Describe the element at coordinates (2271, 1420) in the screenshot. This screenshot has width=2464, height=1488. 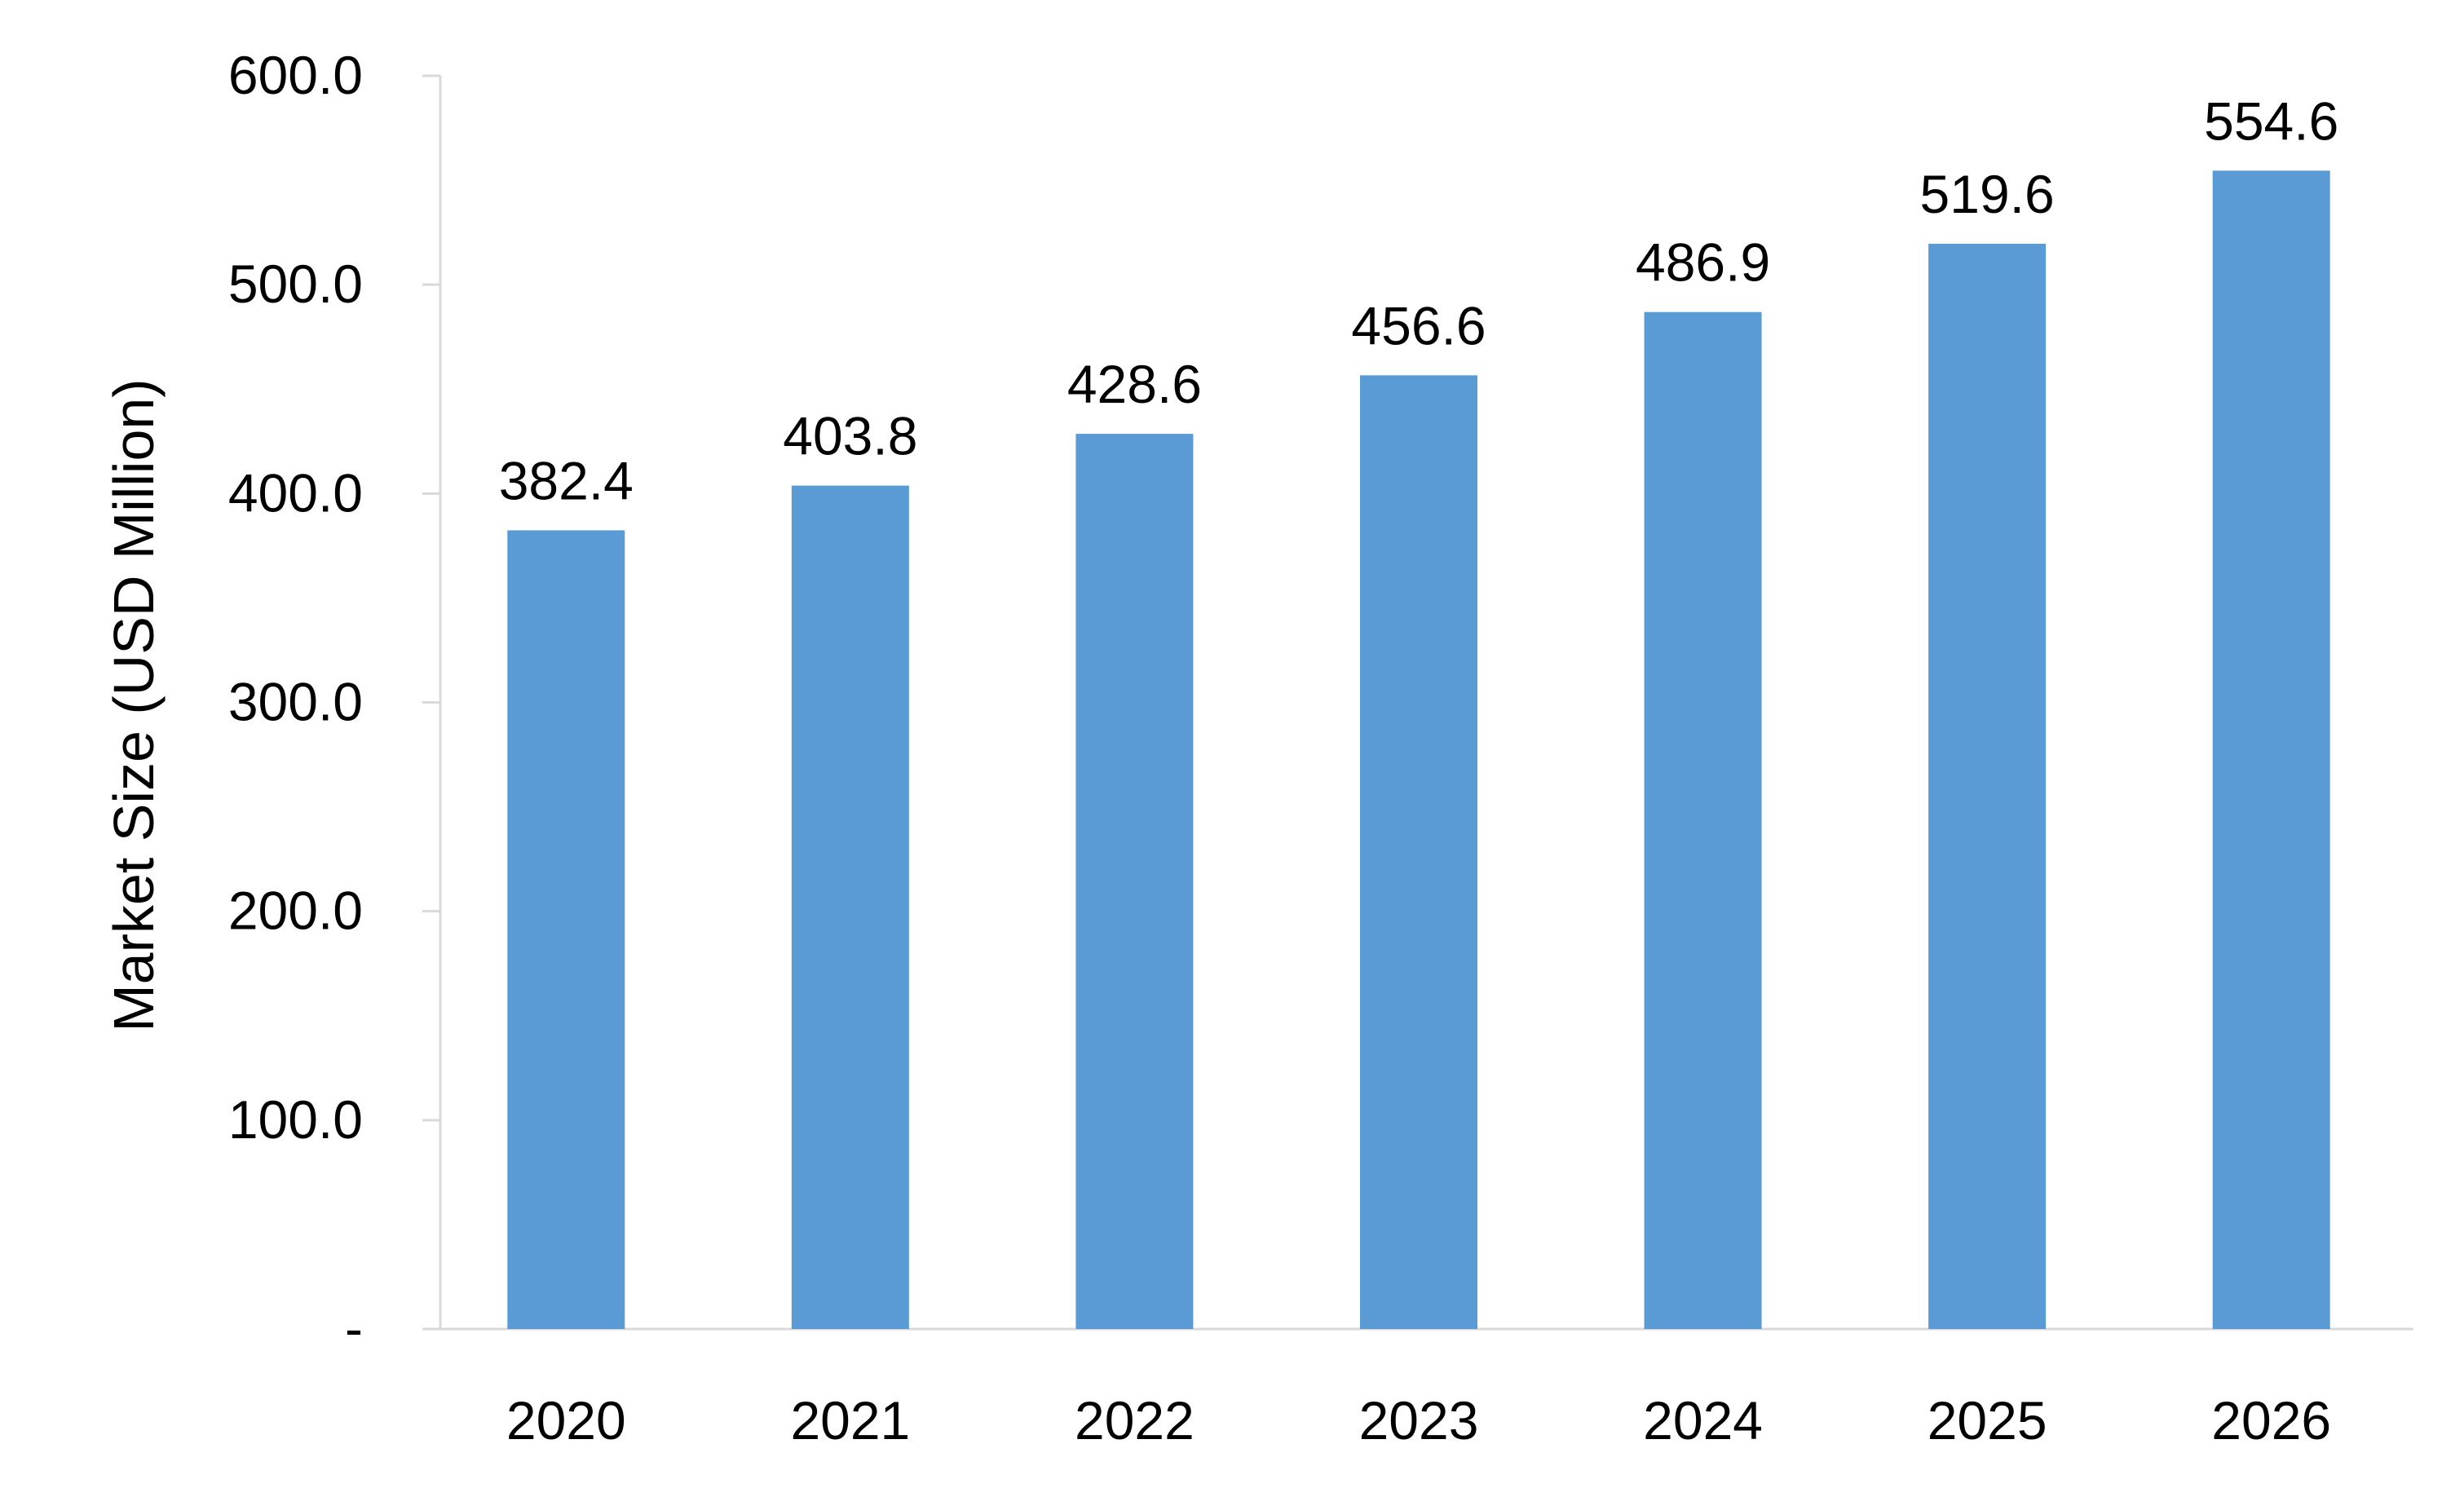
I see `x-tick-label-2026: 2026` at that location.